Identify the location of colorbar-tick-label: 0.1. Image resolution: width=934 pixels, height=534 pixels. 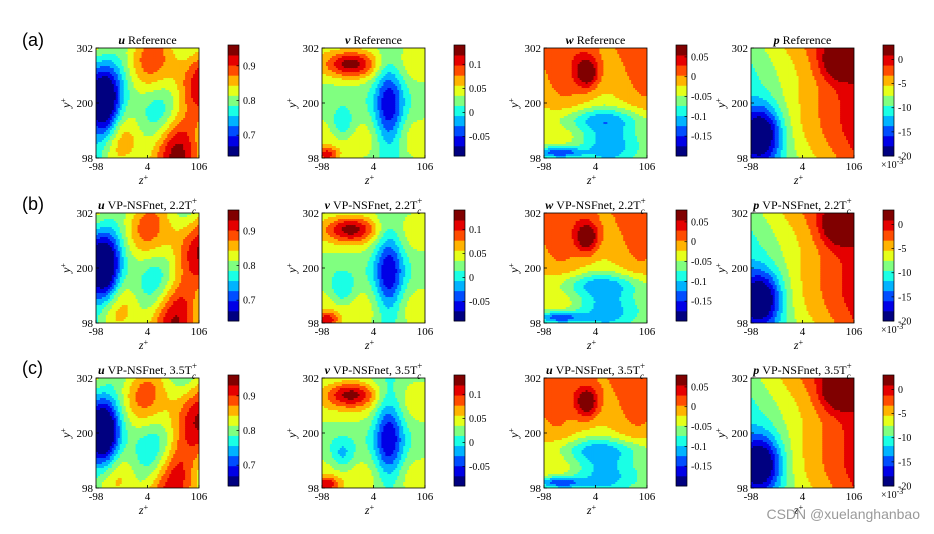
(475, 395).